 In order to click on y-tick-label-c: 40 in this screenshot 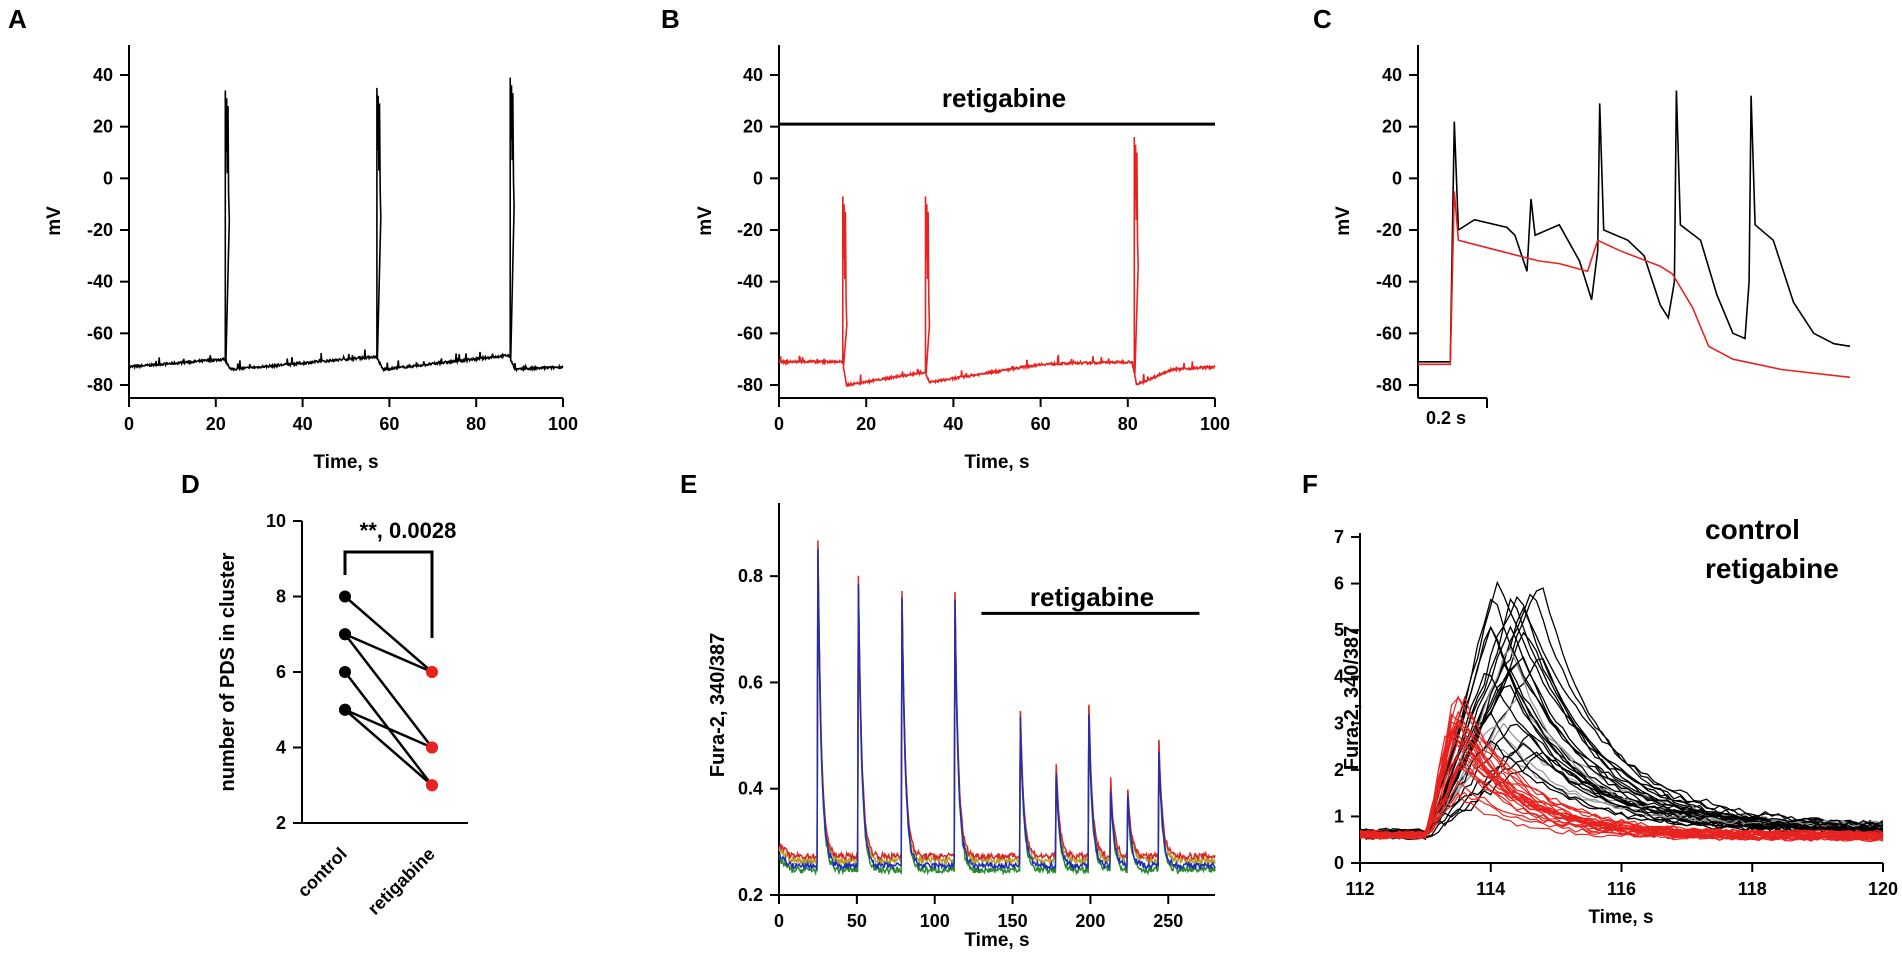, I will do `click(1392, 75)`.